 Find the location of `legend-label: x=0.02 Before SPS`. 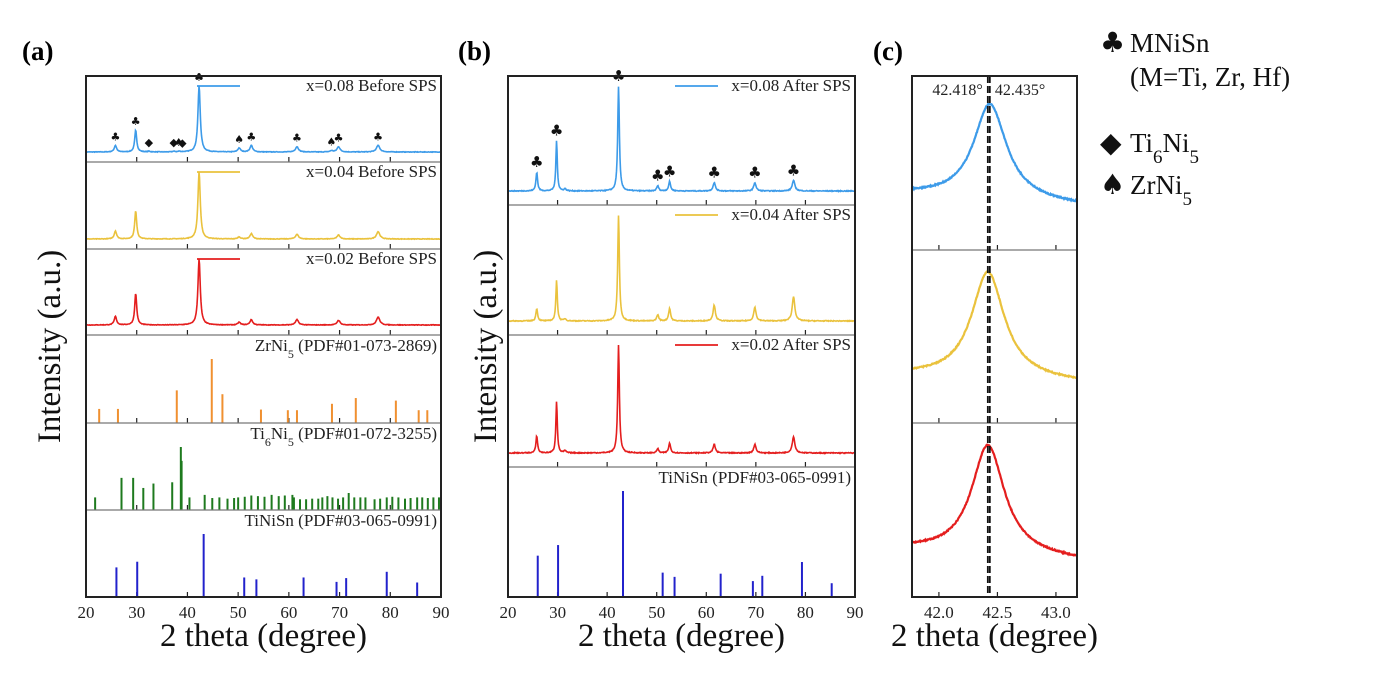

legend-label: x=0.02 Before SPS is located at coordinates (371, 258).